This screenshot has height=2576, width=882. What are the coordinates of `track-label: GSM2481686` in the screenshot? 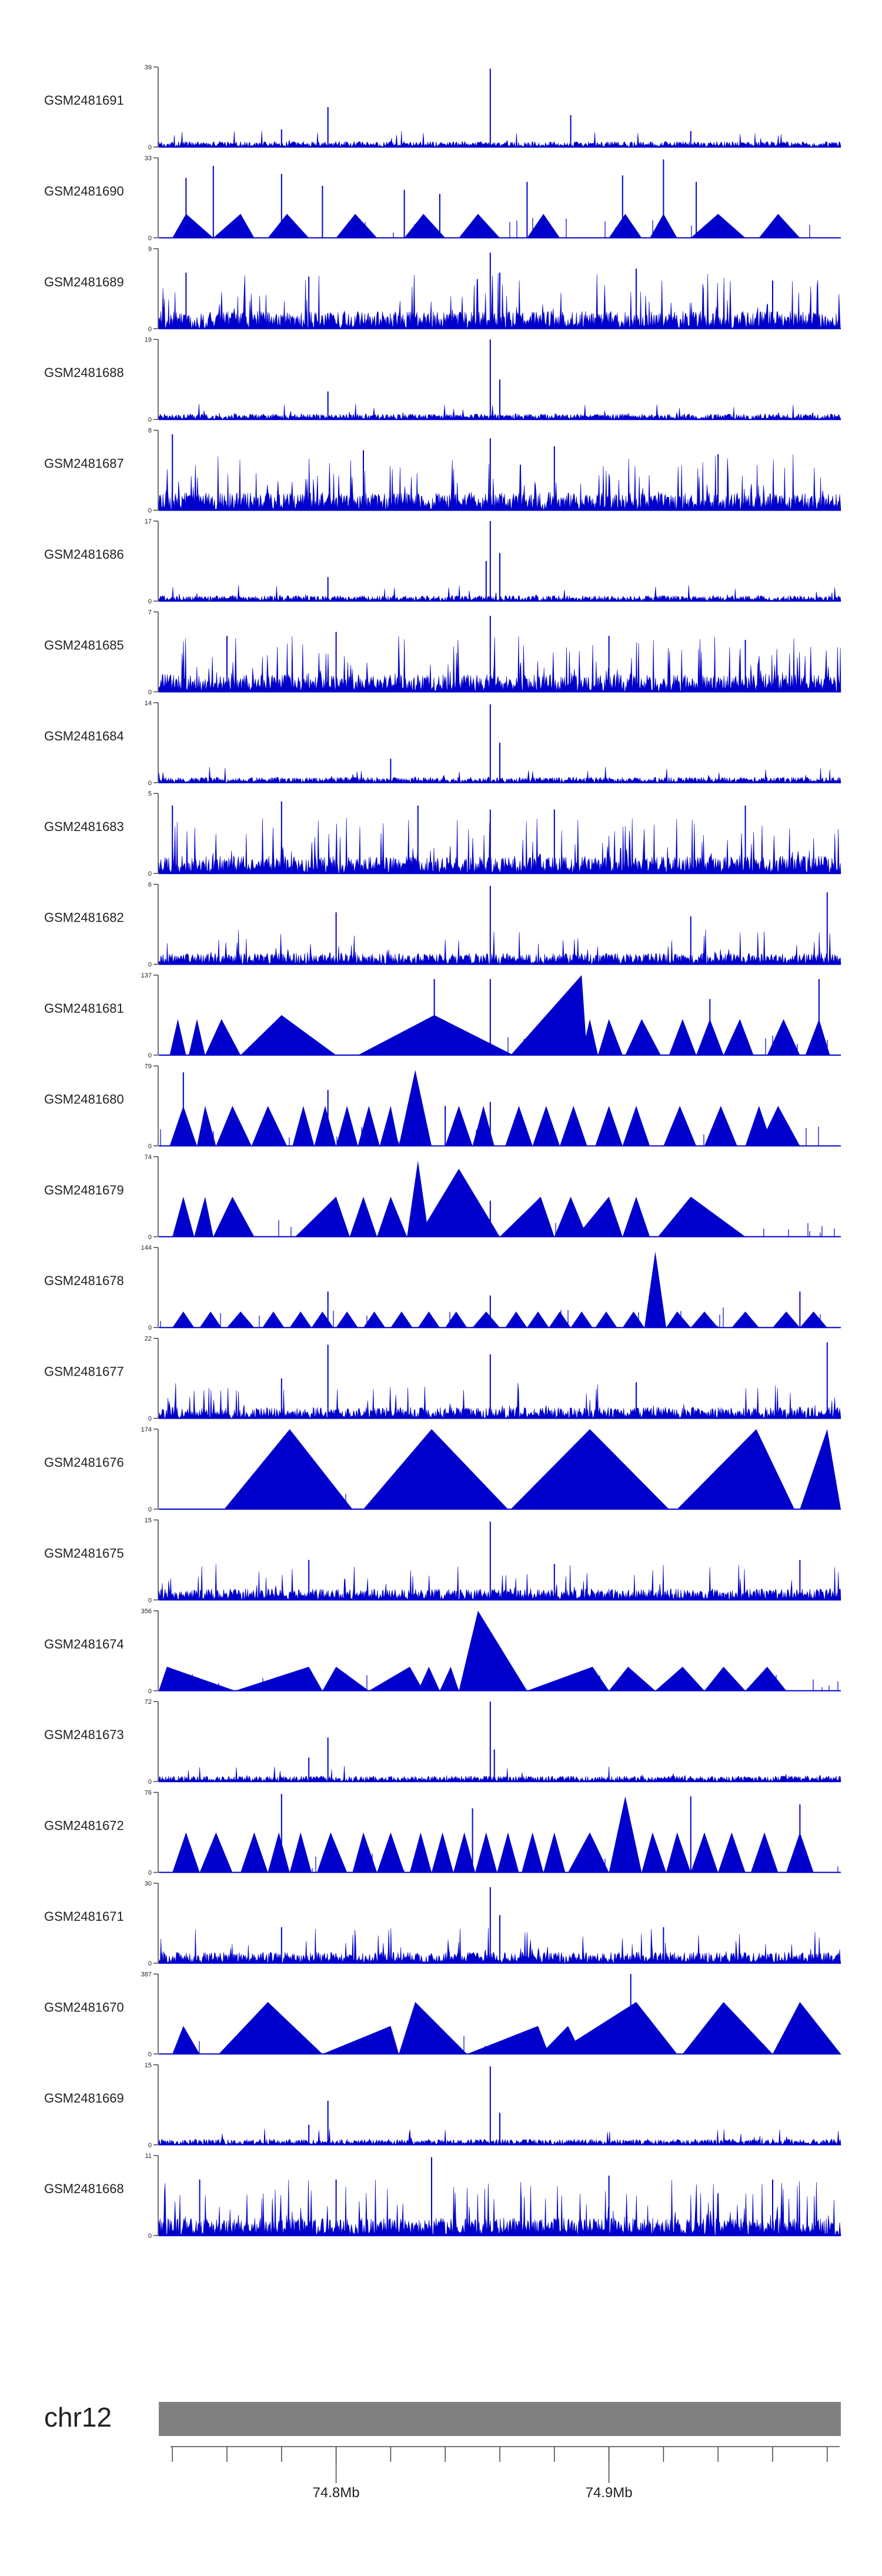 It's located at (84, 554).